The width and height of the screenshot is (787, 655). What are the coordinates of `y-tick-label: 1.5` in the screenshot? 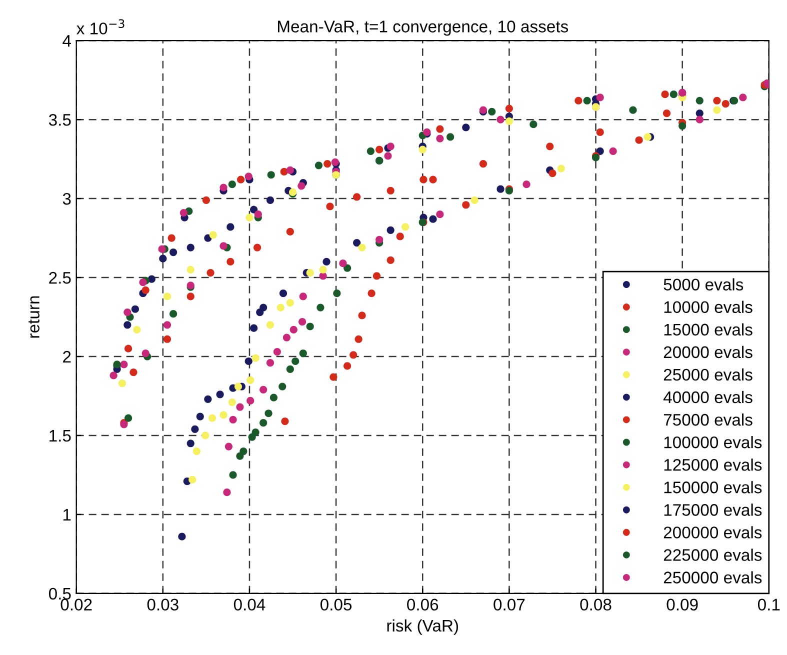 It's located at (60, 436).